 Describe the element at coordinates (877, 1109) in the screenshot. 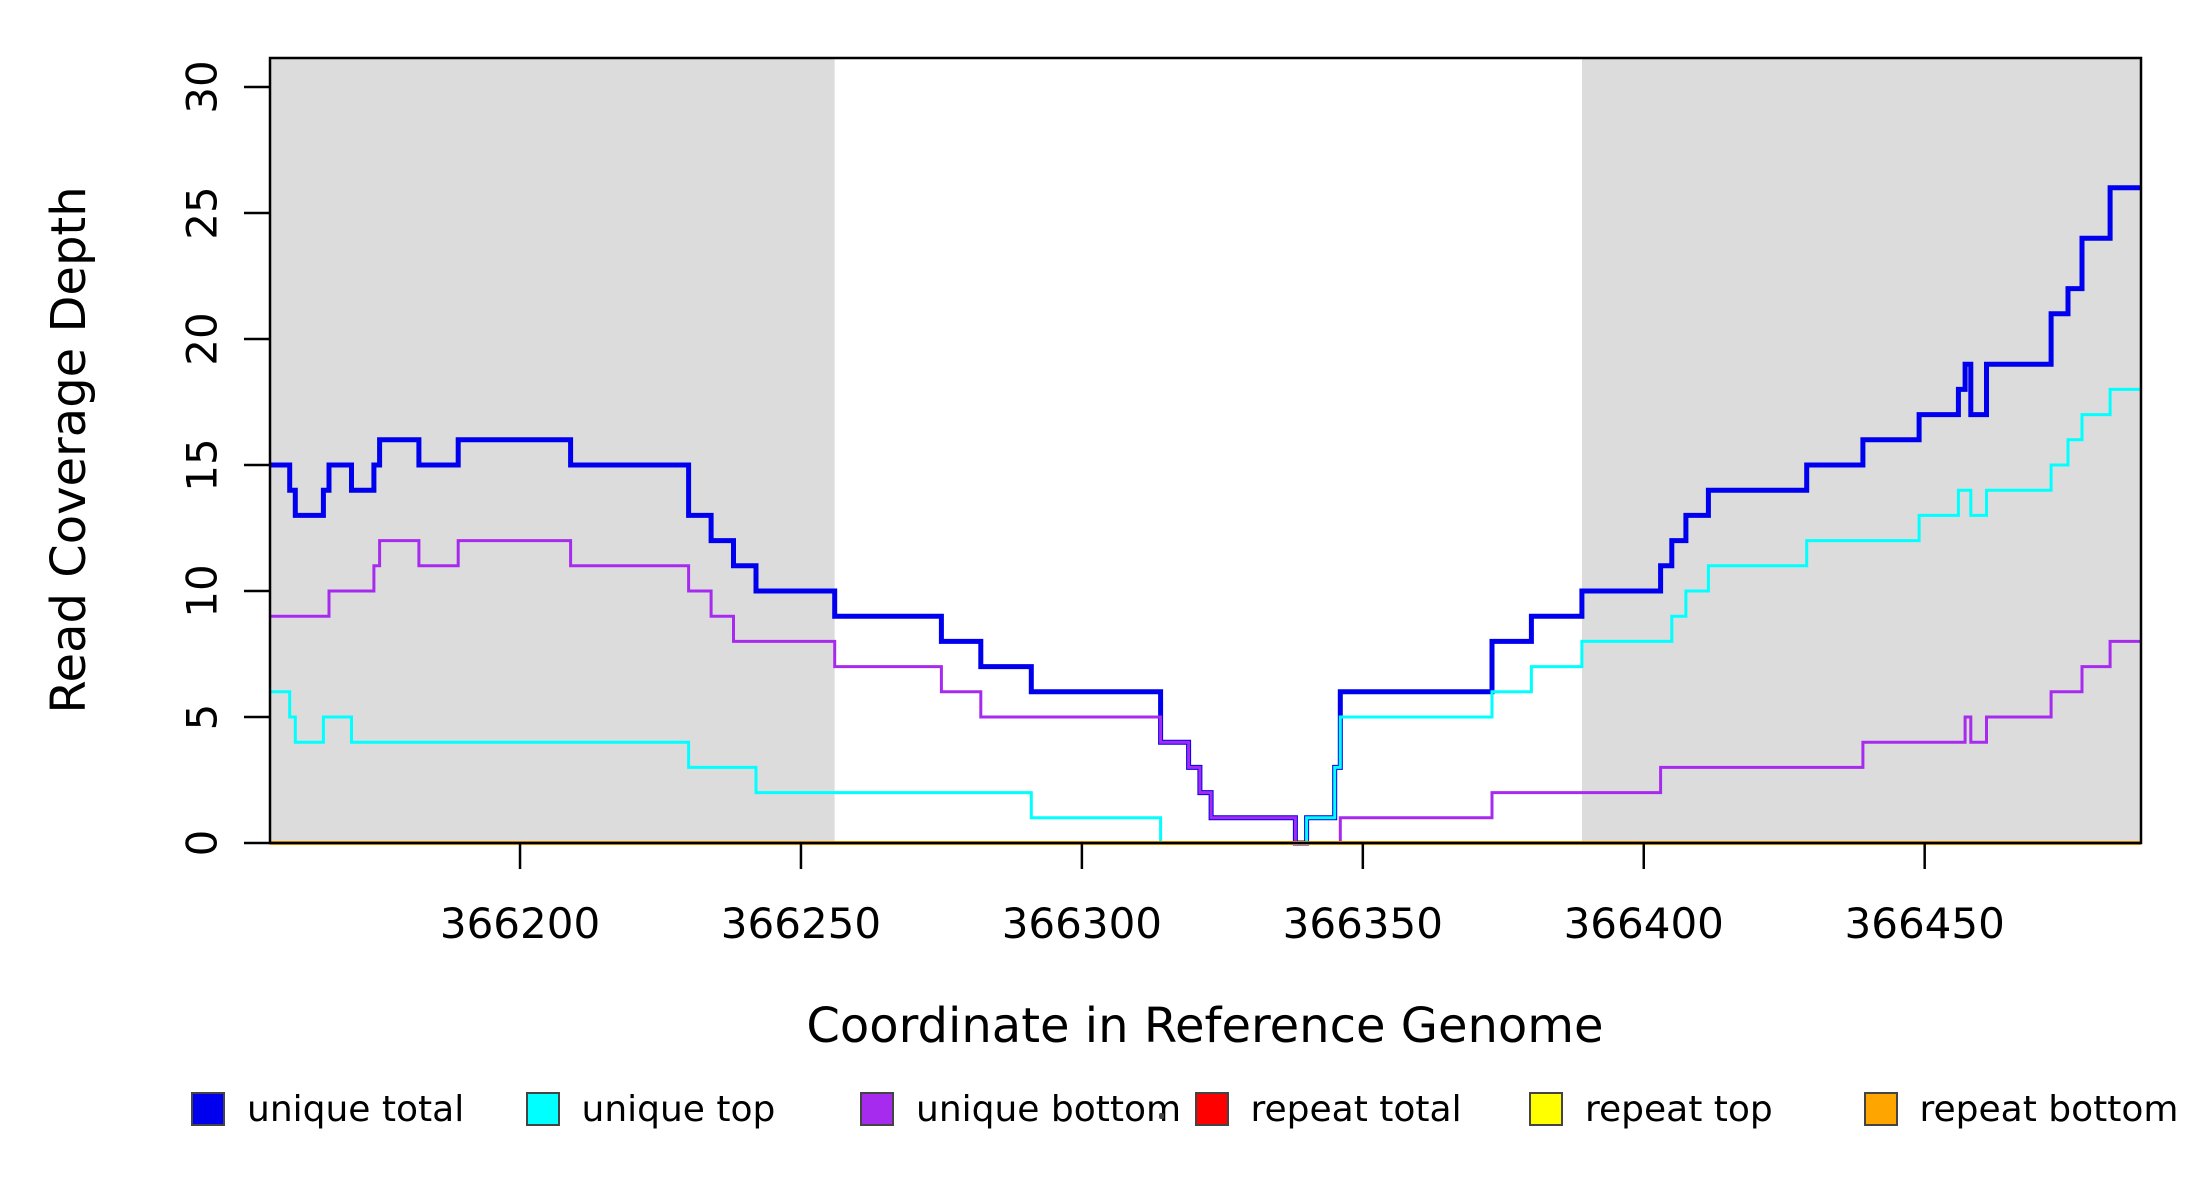

I see `legend-swatch-unique-bottom-icon` at that location.